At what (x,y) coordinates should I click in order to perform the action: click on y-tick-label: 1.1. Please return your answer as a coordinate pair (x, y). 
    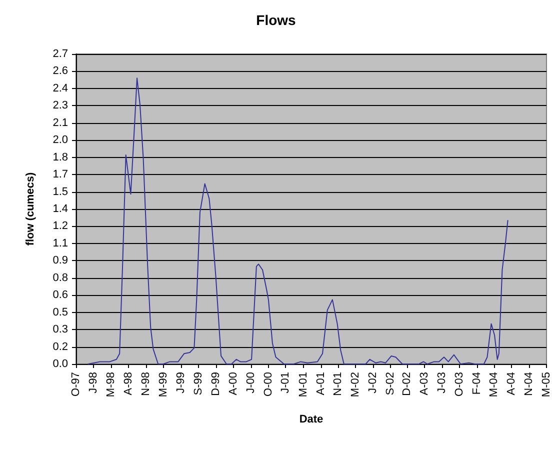
    Looking at the image, I should click on (60, 243).